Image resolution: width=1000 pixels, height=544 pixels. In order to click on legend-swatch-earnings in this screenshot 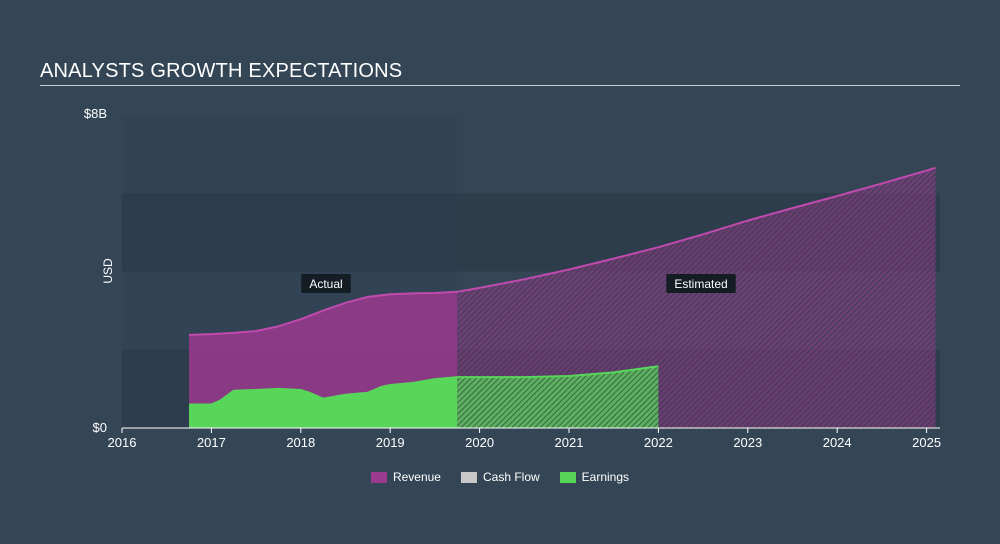, I will do `click(567, 477)`.